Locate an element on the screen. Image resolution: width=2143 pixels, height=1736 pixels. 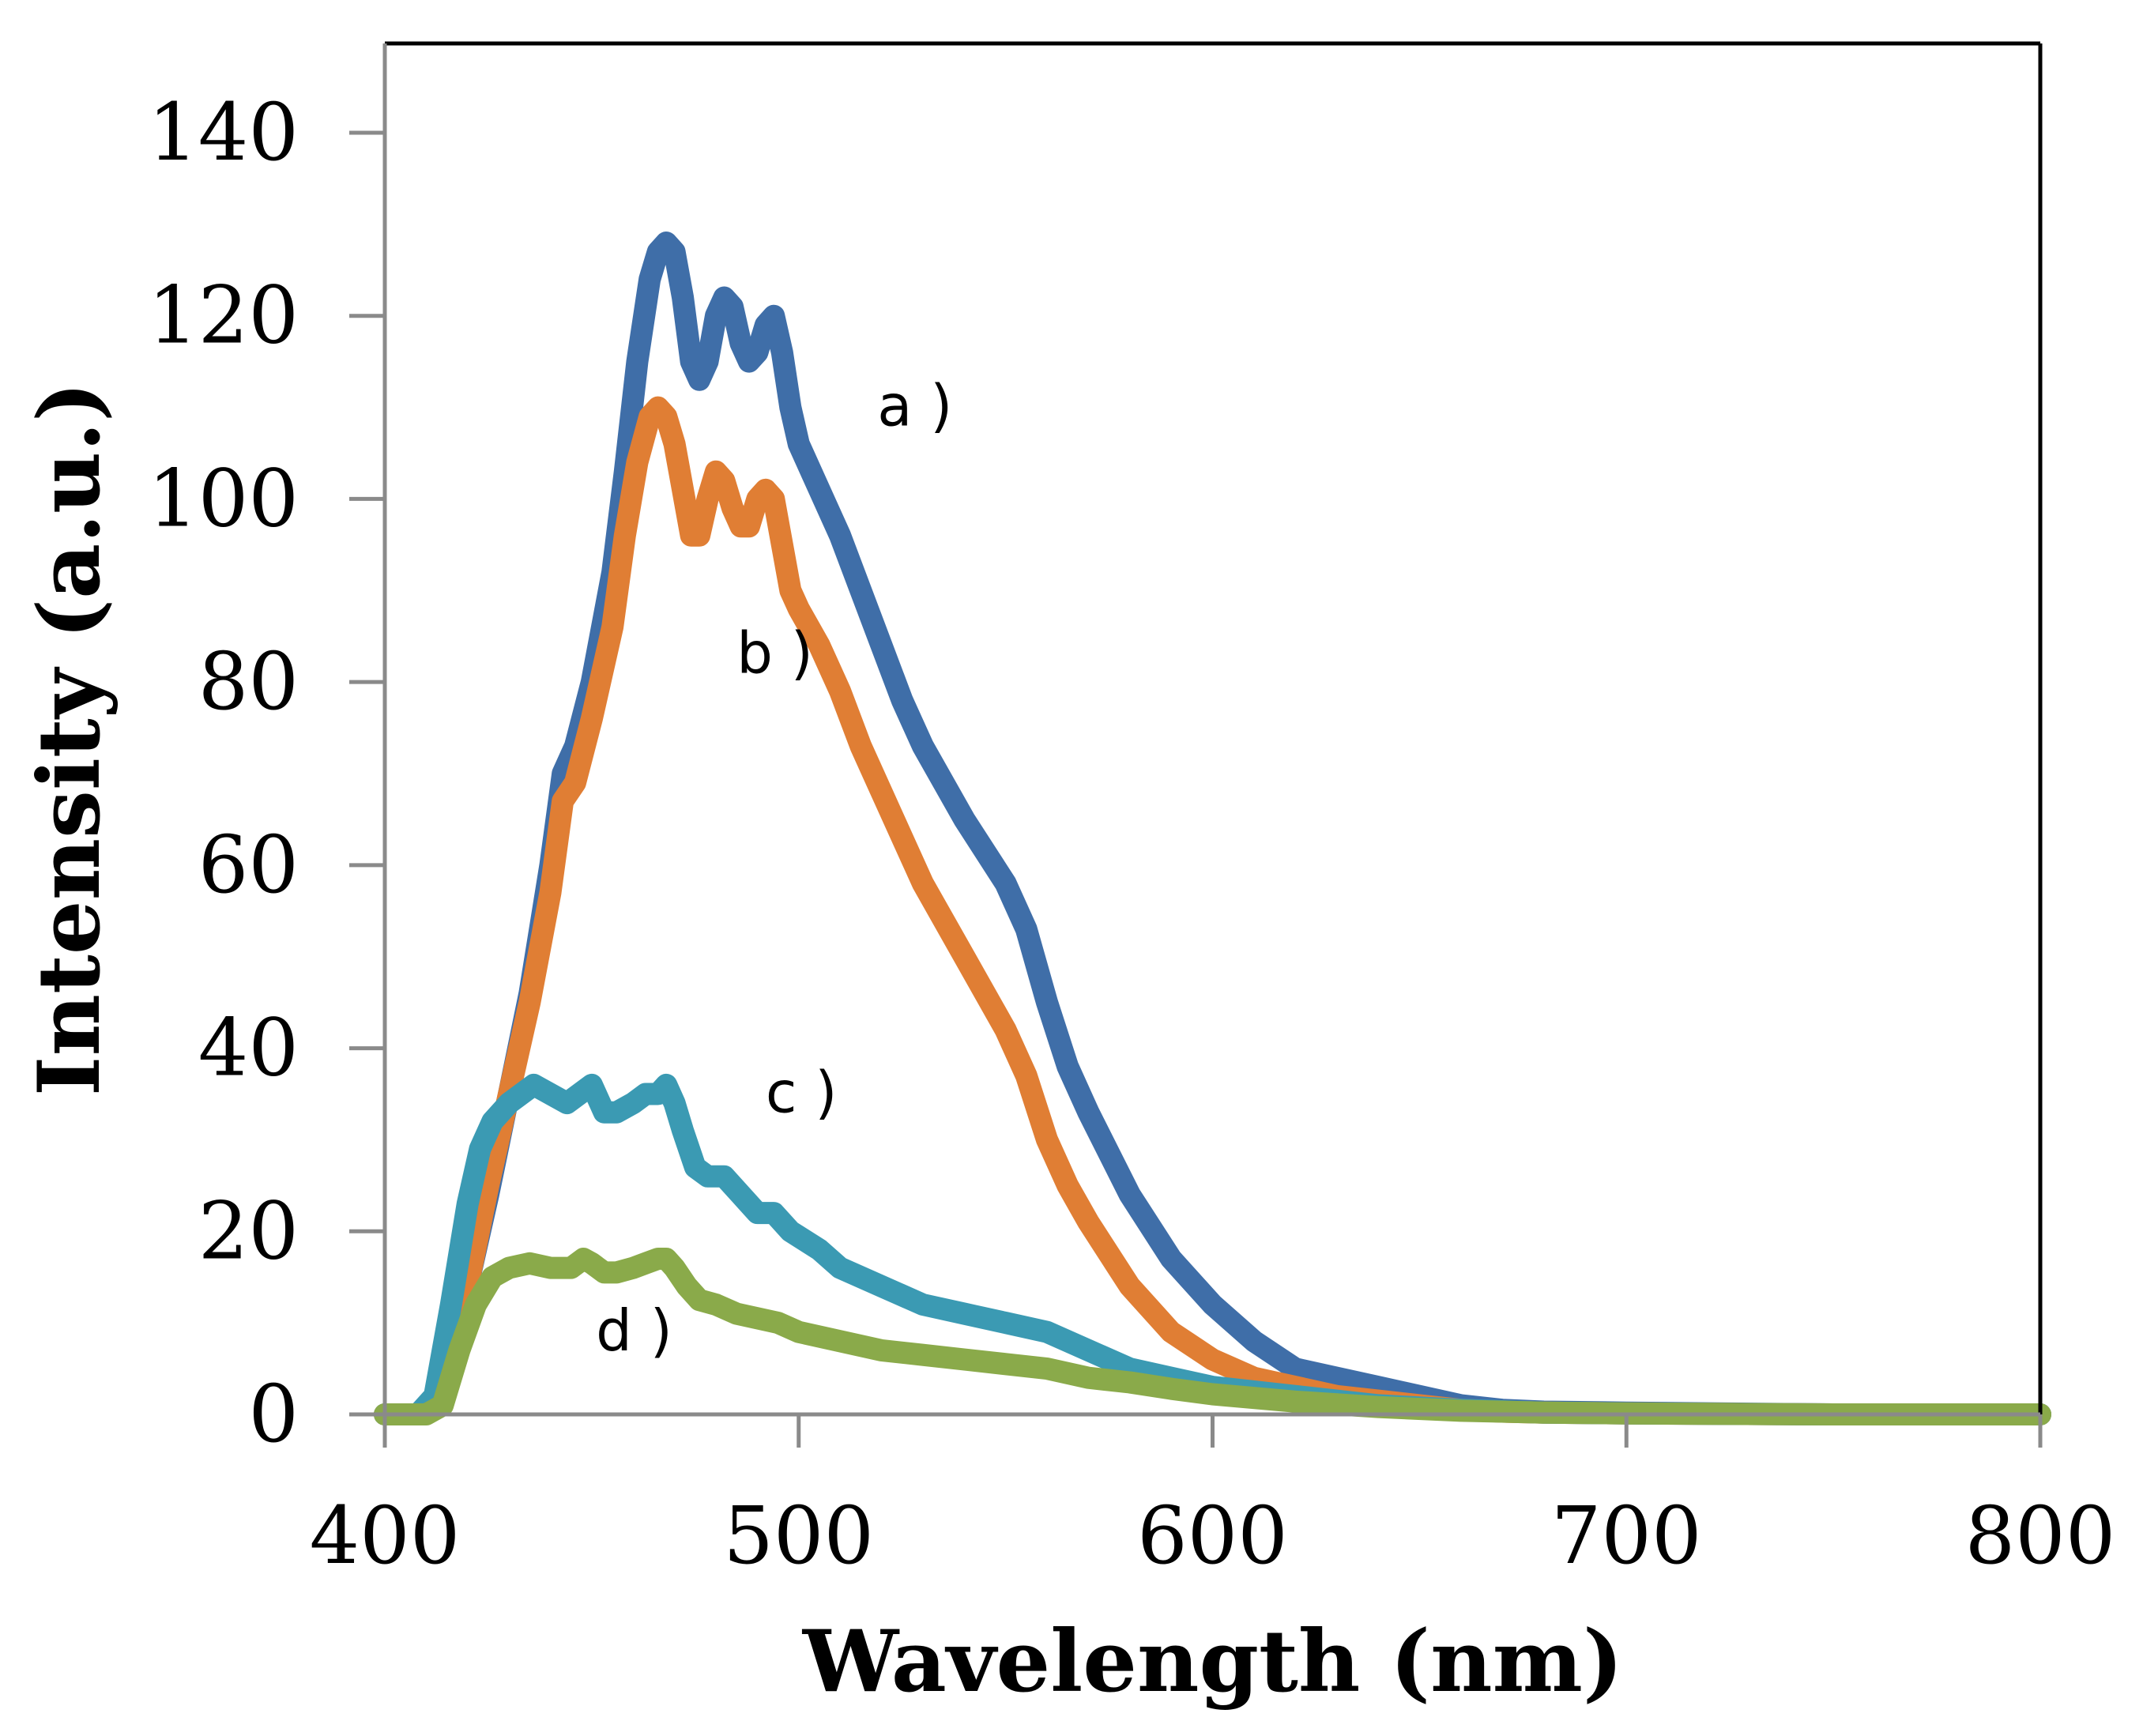
x-tick-label: 800 is located at coordinates (2040, 1535).